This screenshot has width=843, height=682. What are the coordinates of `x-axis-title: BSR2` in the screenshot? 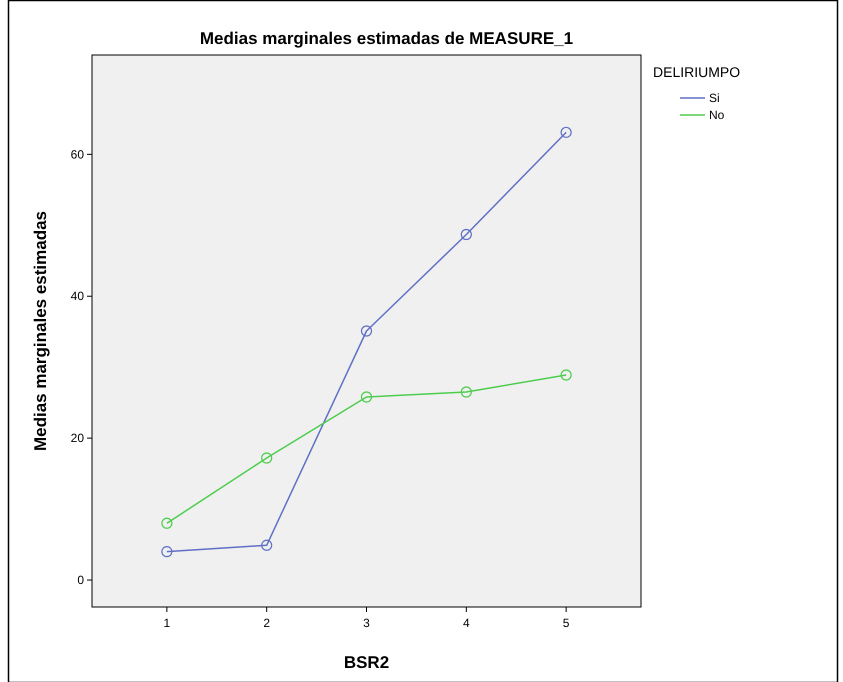 It's located at (367, 662).